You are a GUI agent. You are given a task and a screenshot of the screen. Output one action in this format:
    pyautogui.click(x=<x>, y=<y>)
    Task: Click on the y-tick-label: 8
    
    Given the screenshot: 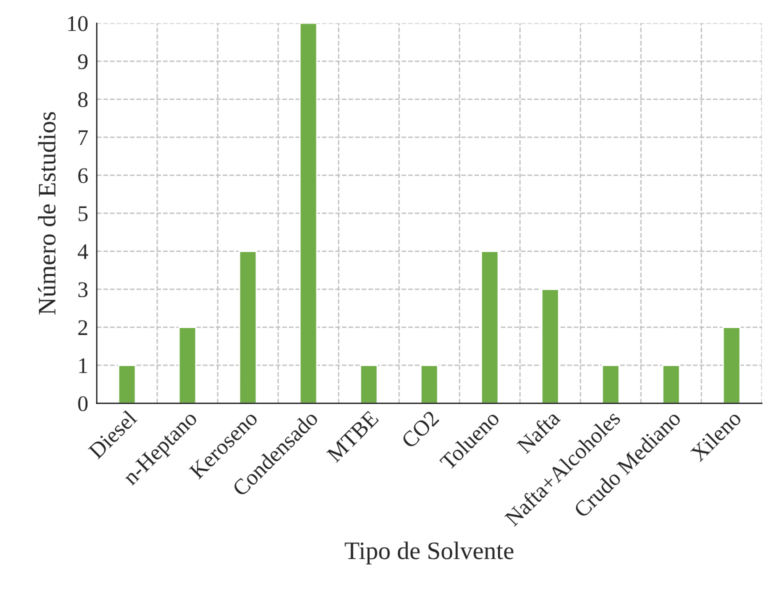 What is the action you would take?
    pyautogui.click(x=83, y=100)
    